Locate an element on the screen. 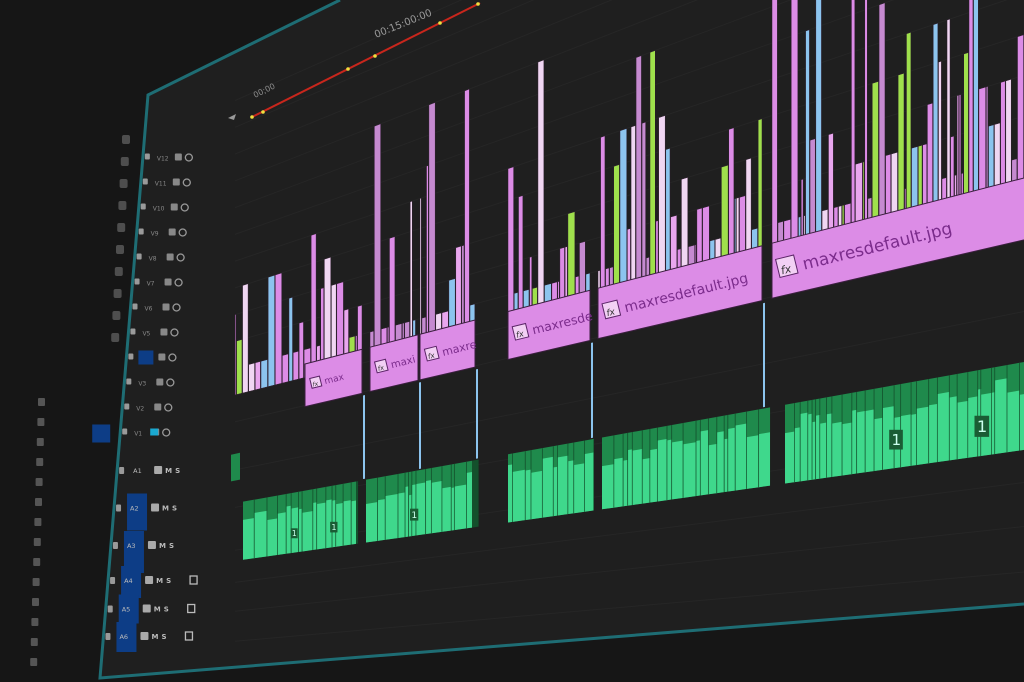  wrench-icon is located at coordinates (232, 117).